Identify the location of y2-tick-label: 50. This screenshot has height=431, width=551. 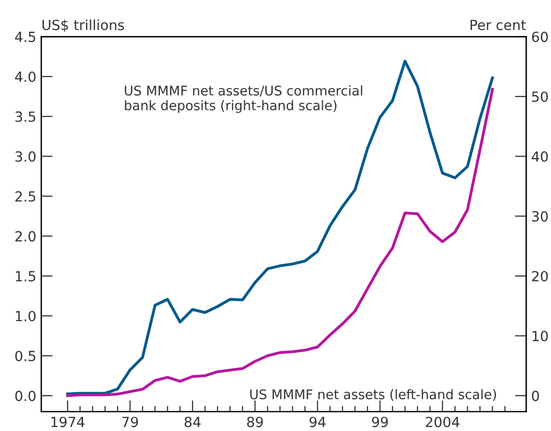
(540, 96).